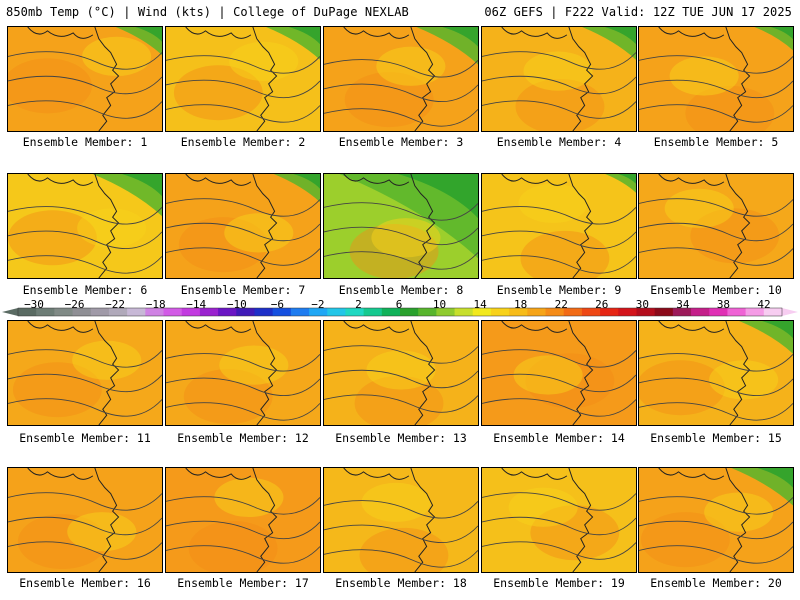 The width and height of the screenshot is (800, 600). What do you see at coordinates (34, 304) in the screenshot?
I see `colorbar-tick-label: −30` at bounding box center [34, 304].